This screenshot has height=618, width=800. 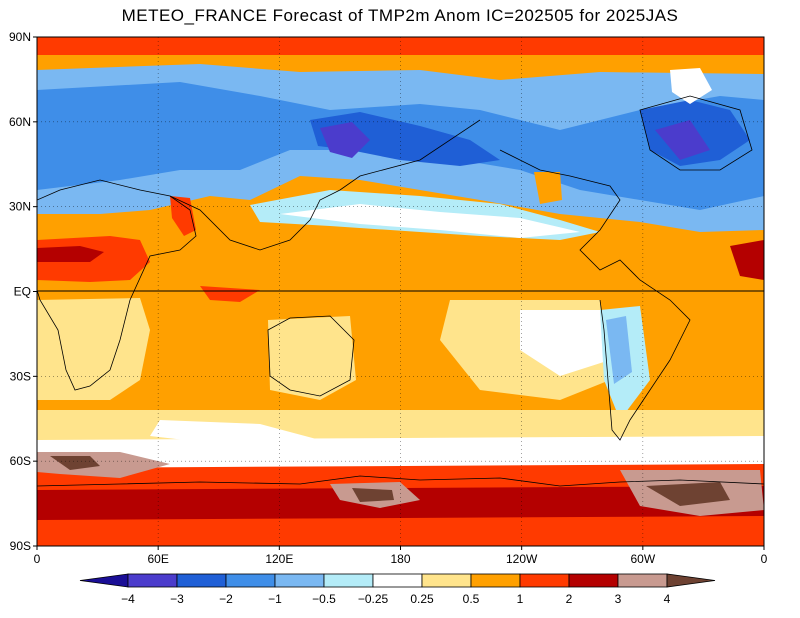 I want to click on siberia-cold, so click(x=405, y=139).